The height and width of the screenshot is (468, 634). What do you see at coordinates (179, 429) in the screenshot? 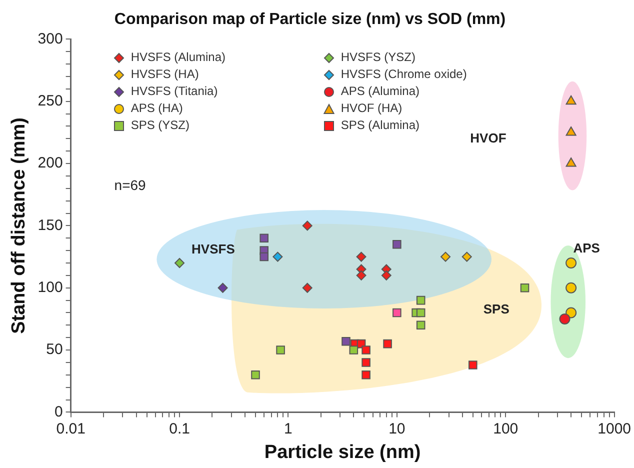
I see `x-tick-label: 0.1` at bounding box center [179, 429].